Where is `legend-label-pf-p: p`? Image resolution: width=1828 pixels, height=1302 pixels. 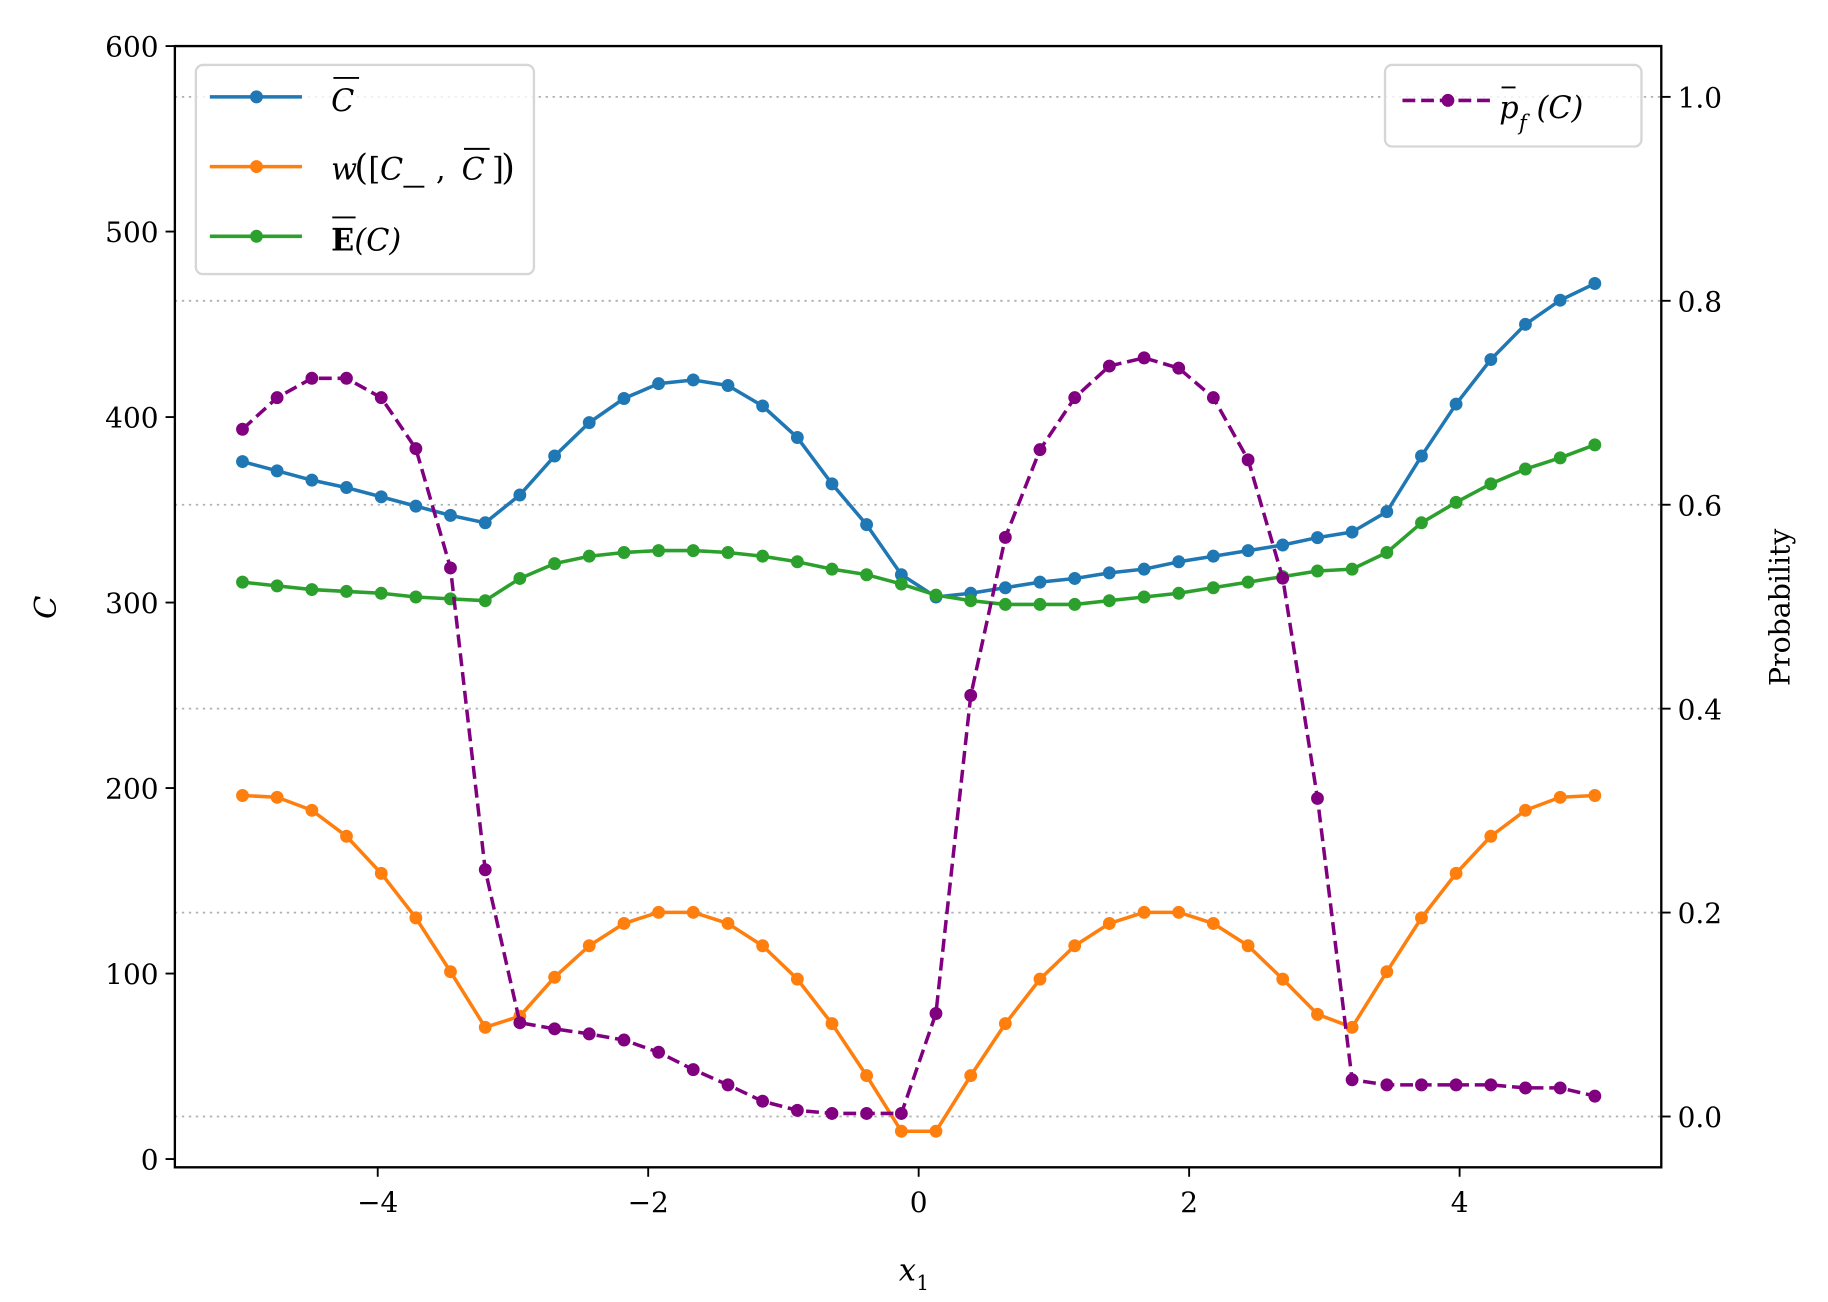 legend-label-pf-p: p is located at coordinates (1508, 108).